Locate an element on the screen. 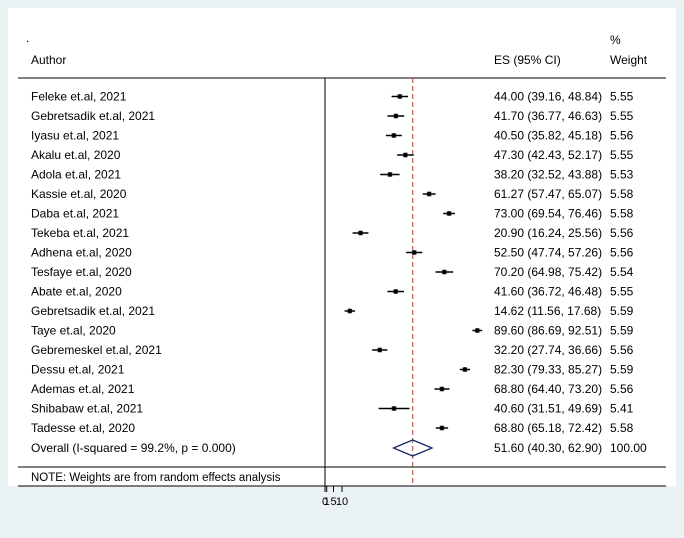 The height and width of the screenshot is (538, 684). study-author-label: Abate et.al, 2020 is located at coordinates (76, 292).